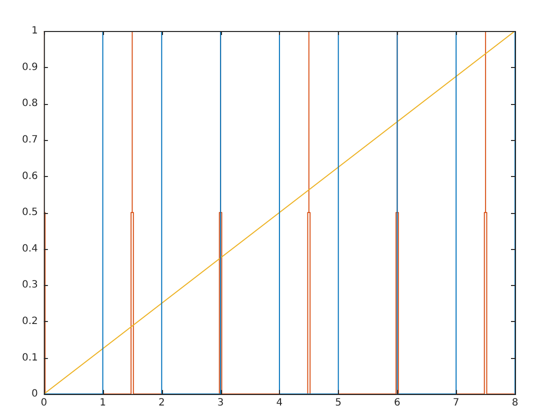  What do you see at coordinates (35, 31) in the screenshot?
I see `y-tick-label: 1` at bounding box center [35, 31].